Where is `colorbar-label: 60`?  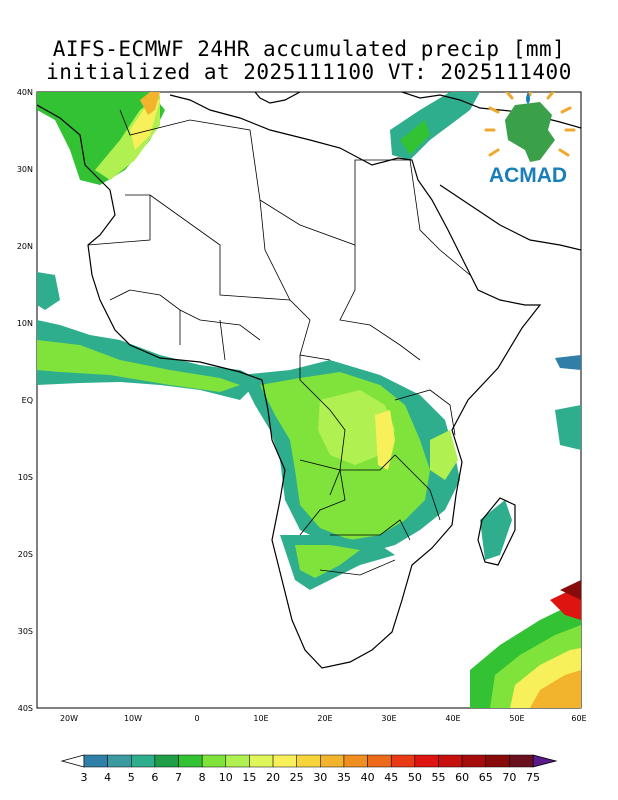 colorbar-label: 60 is located at coordinates (462, 777).